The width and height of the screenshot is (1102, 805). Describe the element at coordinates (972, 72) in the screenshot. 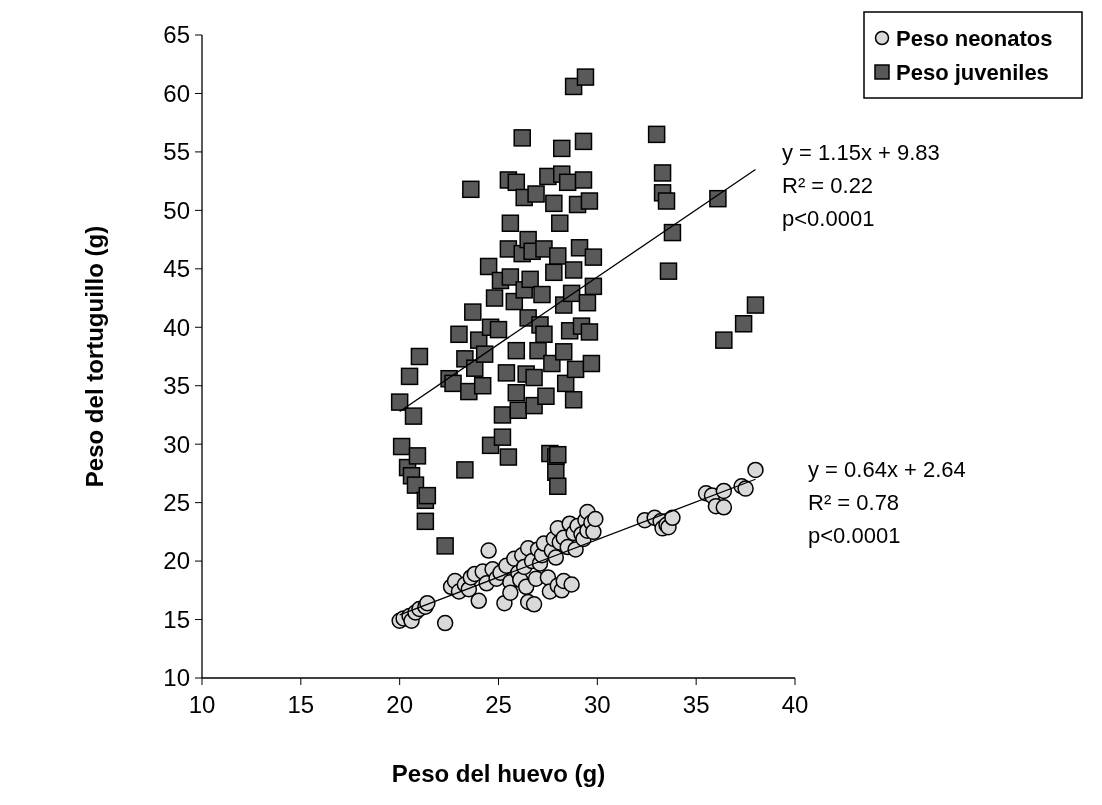

I see `legend-label: Peso juveniles` at that location.